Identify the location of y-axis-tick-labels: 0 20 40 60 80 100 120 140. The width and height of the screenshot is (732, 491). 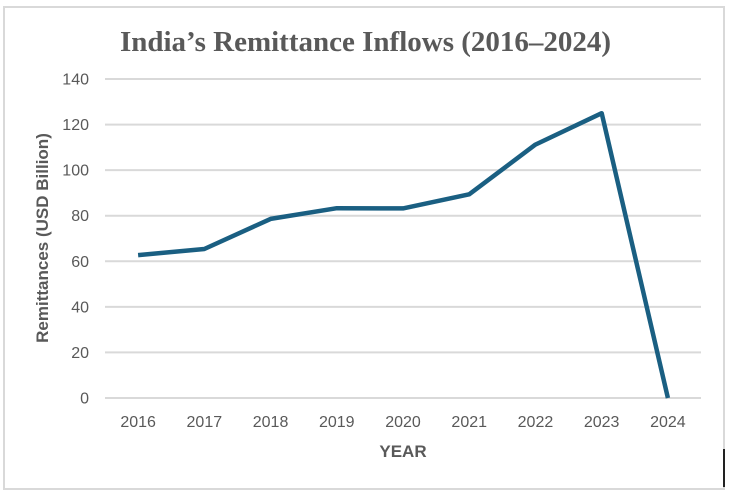
(75, 240).